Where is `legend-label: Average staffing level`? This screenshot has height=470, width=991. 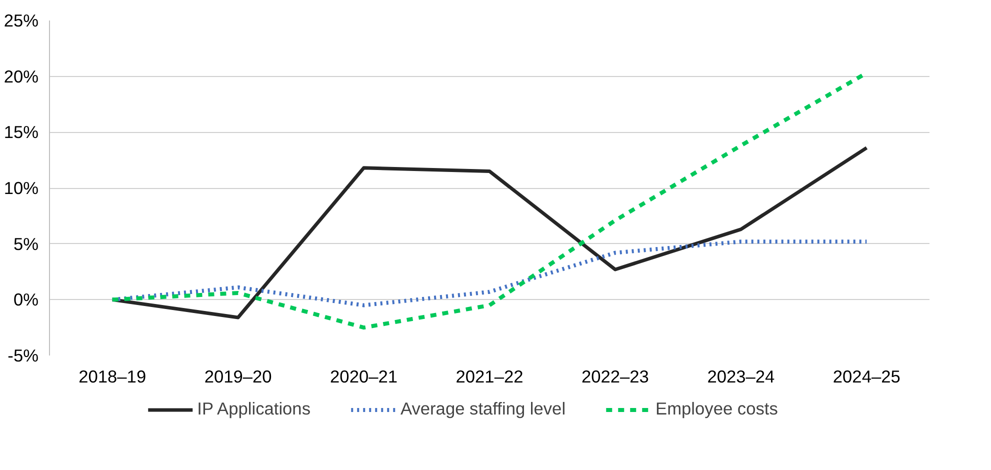
legend-label: Average staffing level is located at coordinates (483, 409).